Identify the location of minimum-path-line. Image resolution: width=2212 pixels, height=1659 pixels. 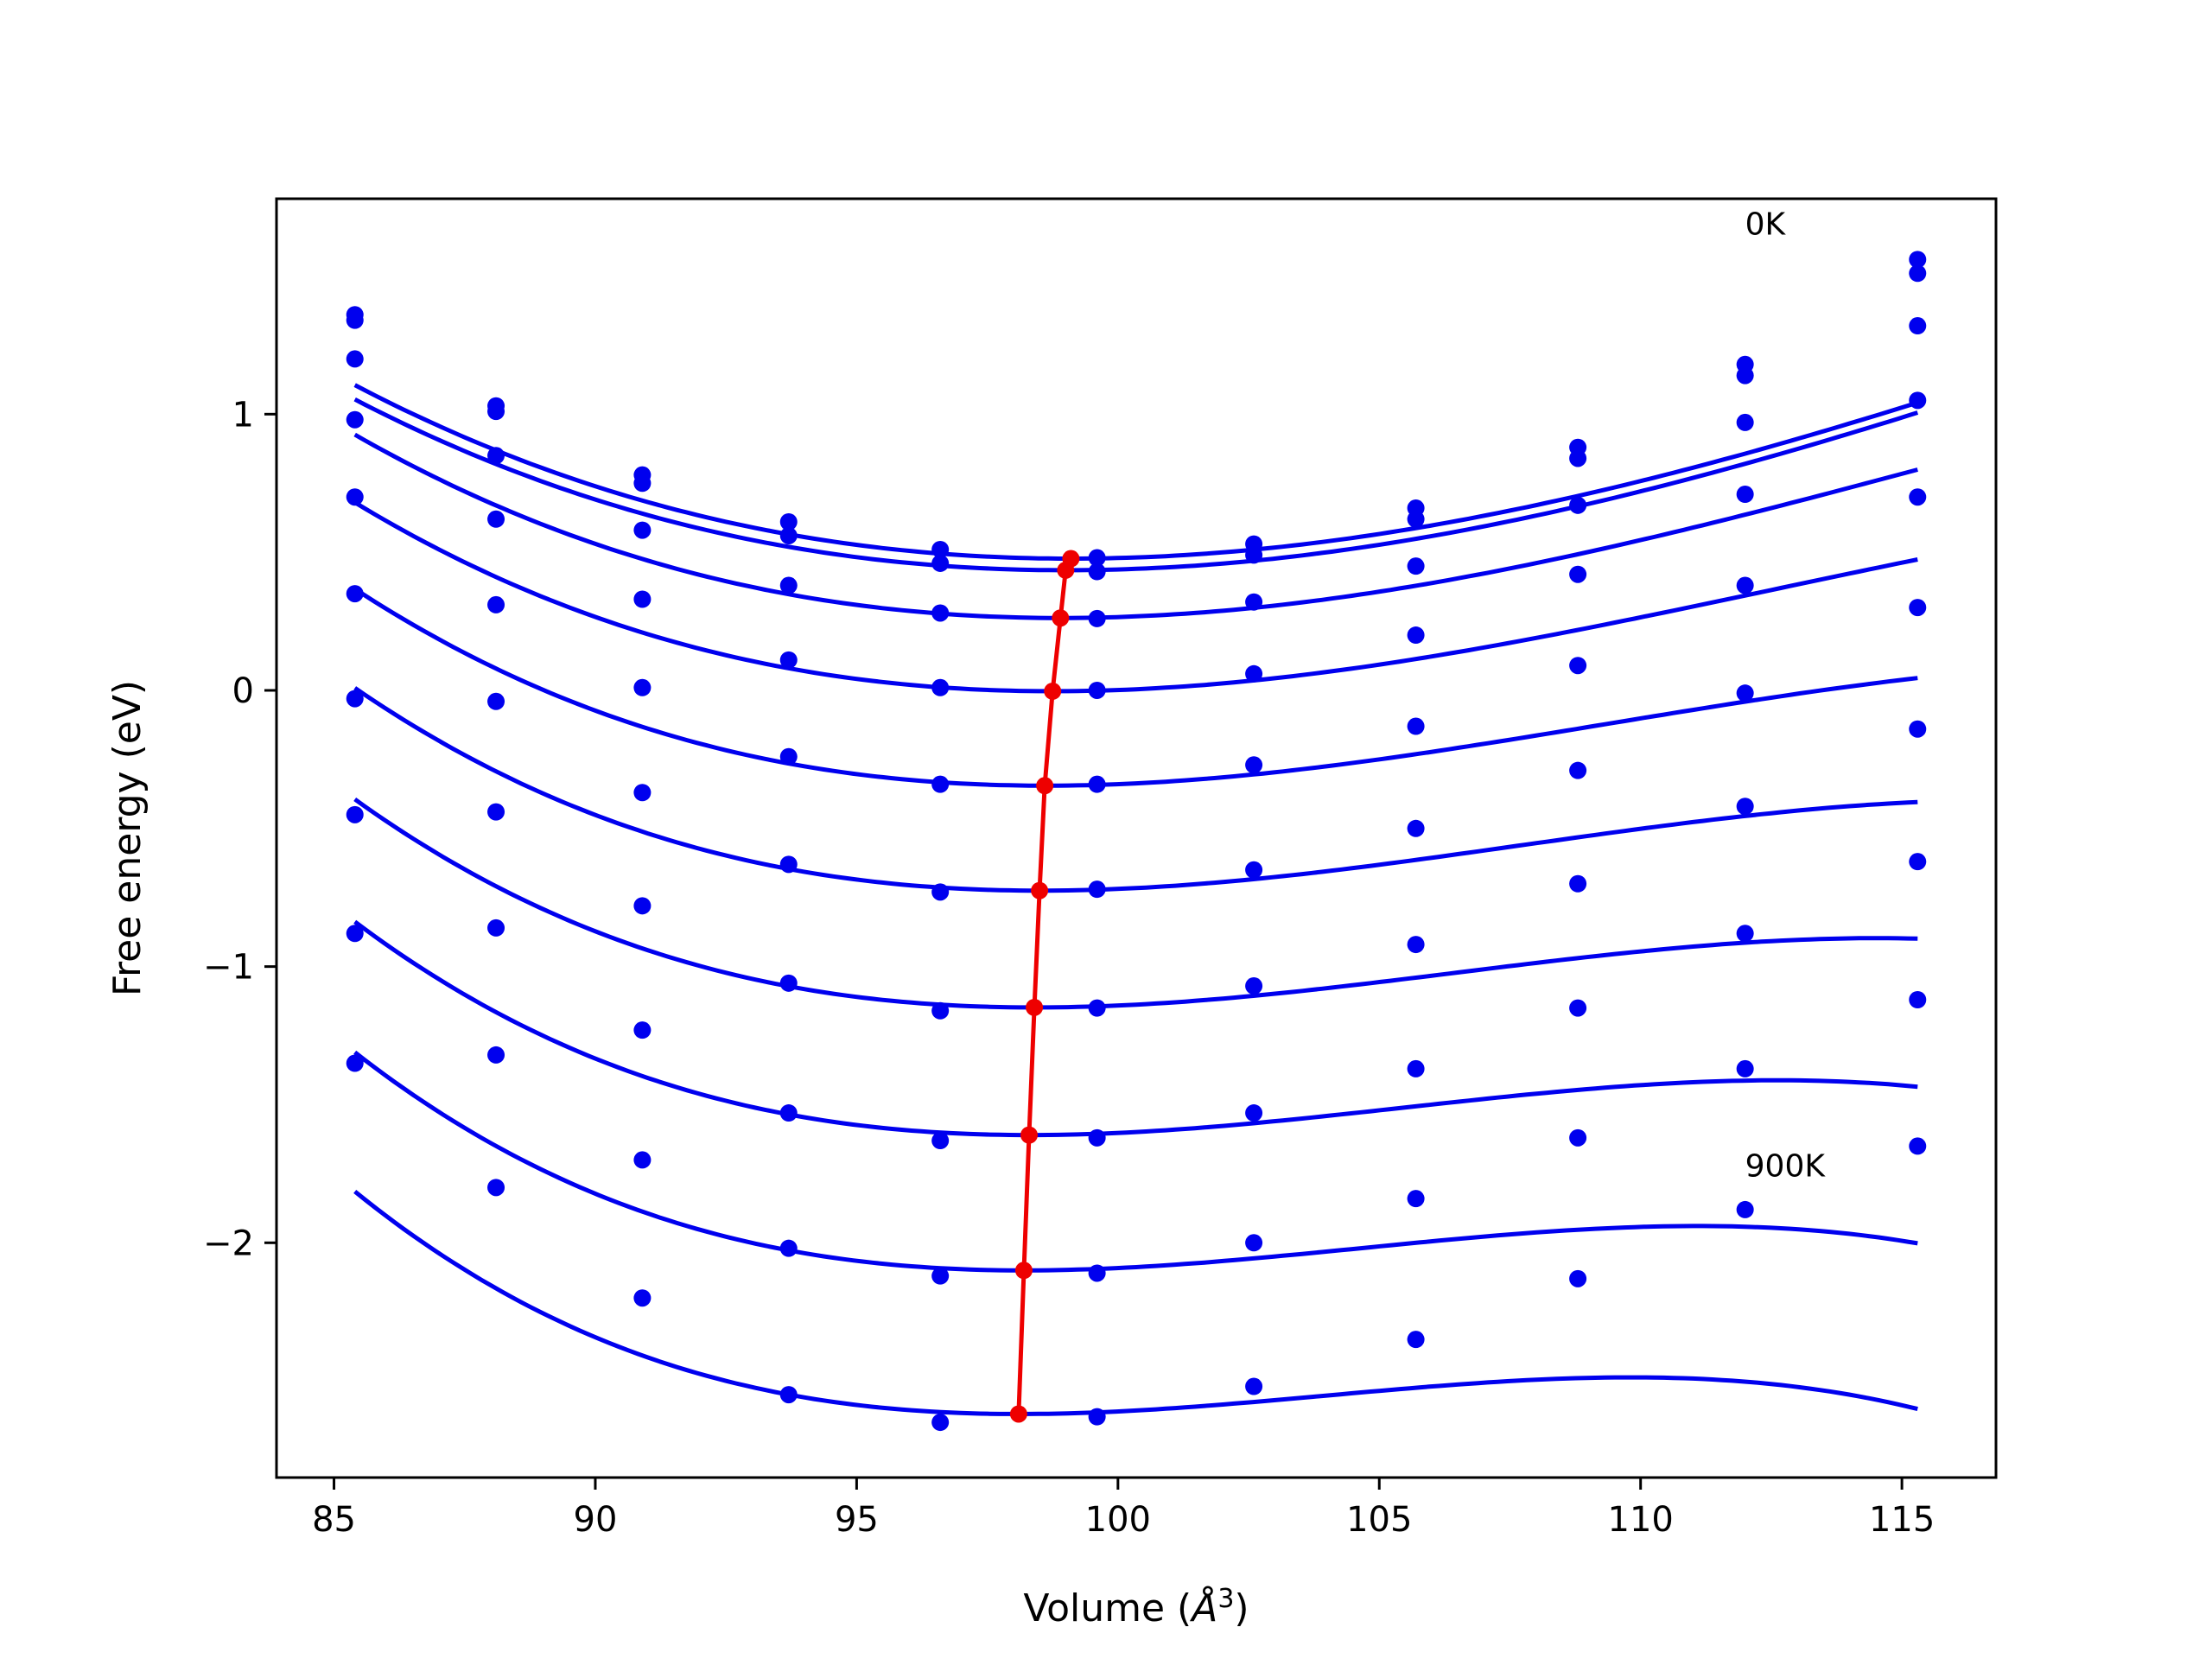
(1044, 986).